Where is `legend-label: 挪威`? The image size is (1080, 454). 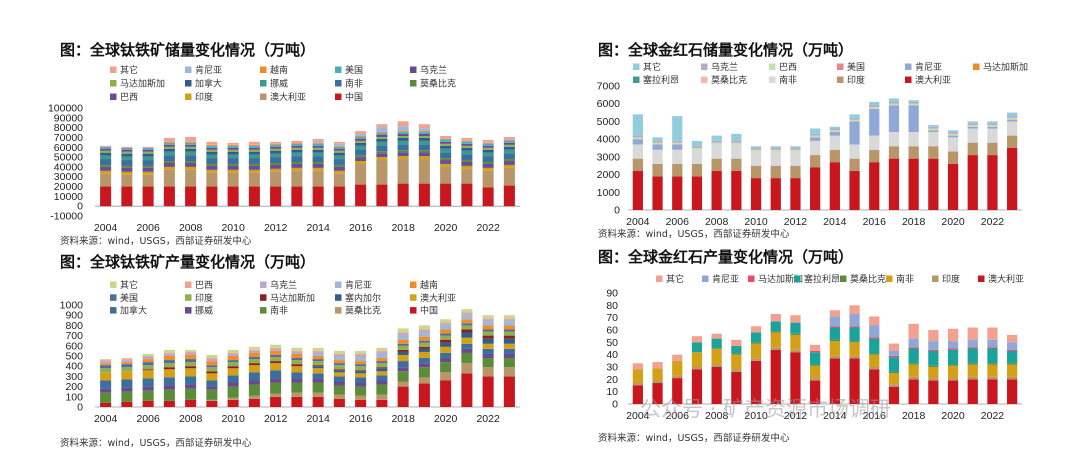
legend-label: 挪威 is located at coordinates (204, 311).